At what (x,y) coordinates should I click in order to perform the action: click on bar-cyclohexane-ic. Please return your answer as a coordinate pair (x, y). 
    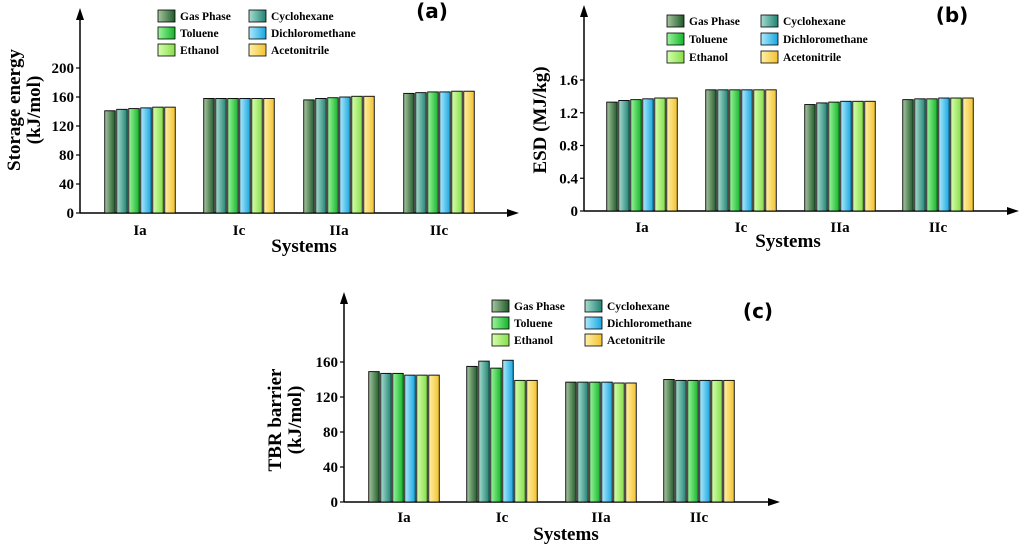
    Looking at the image, I should click on (723, 150).